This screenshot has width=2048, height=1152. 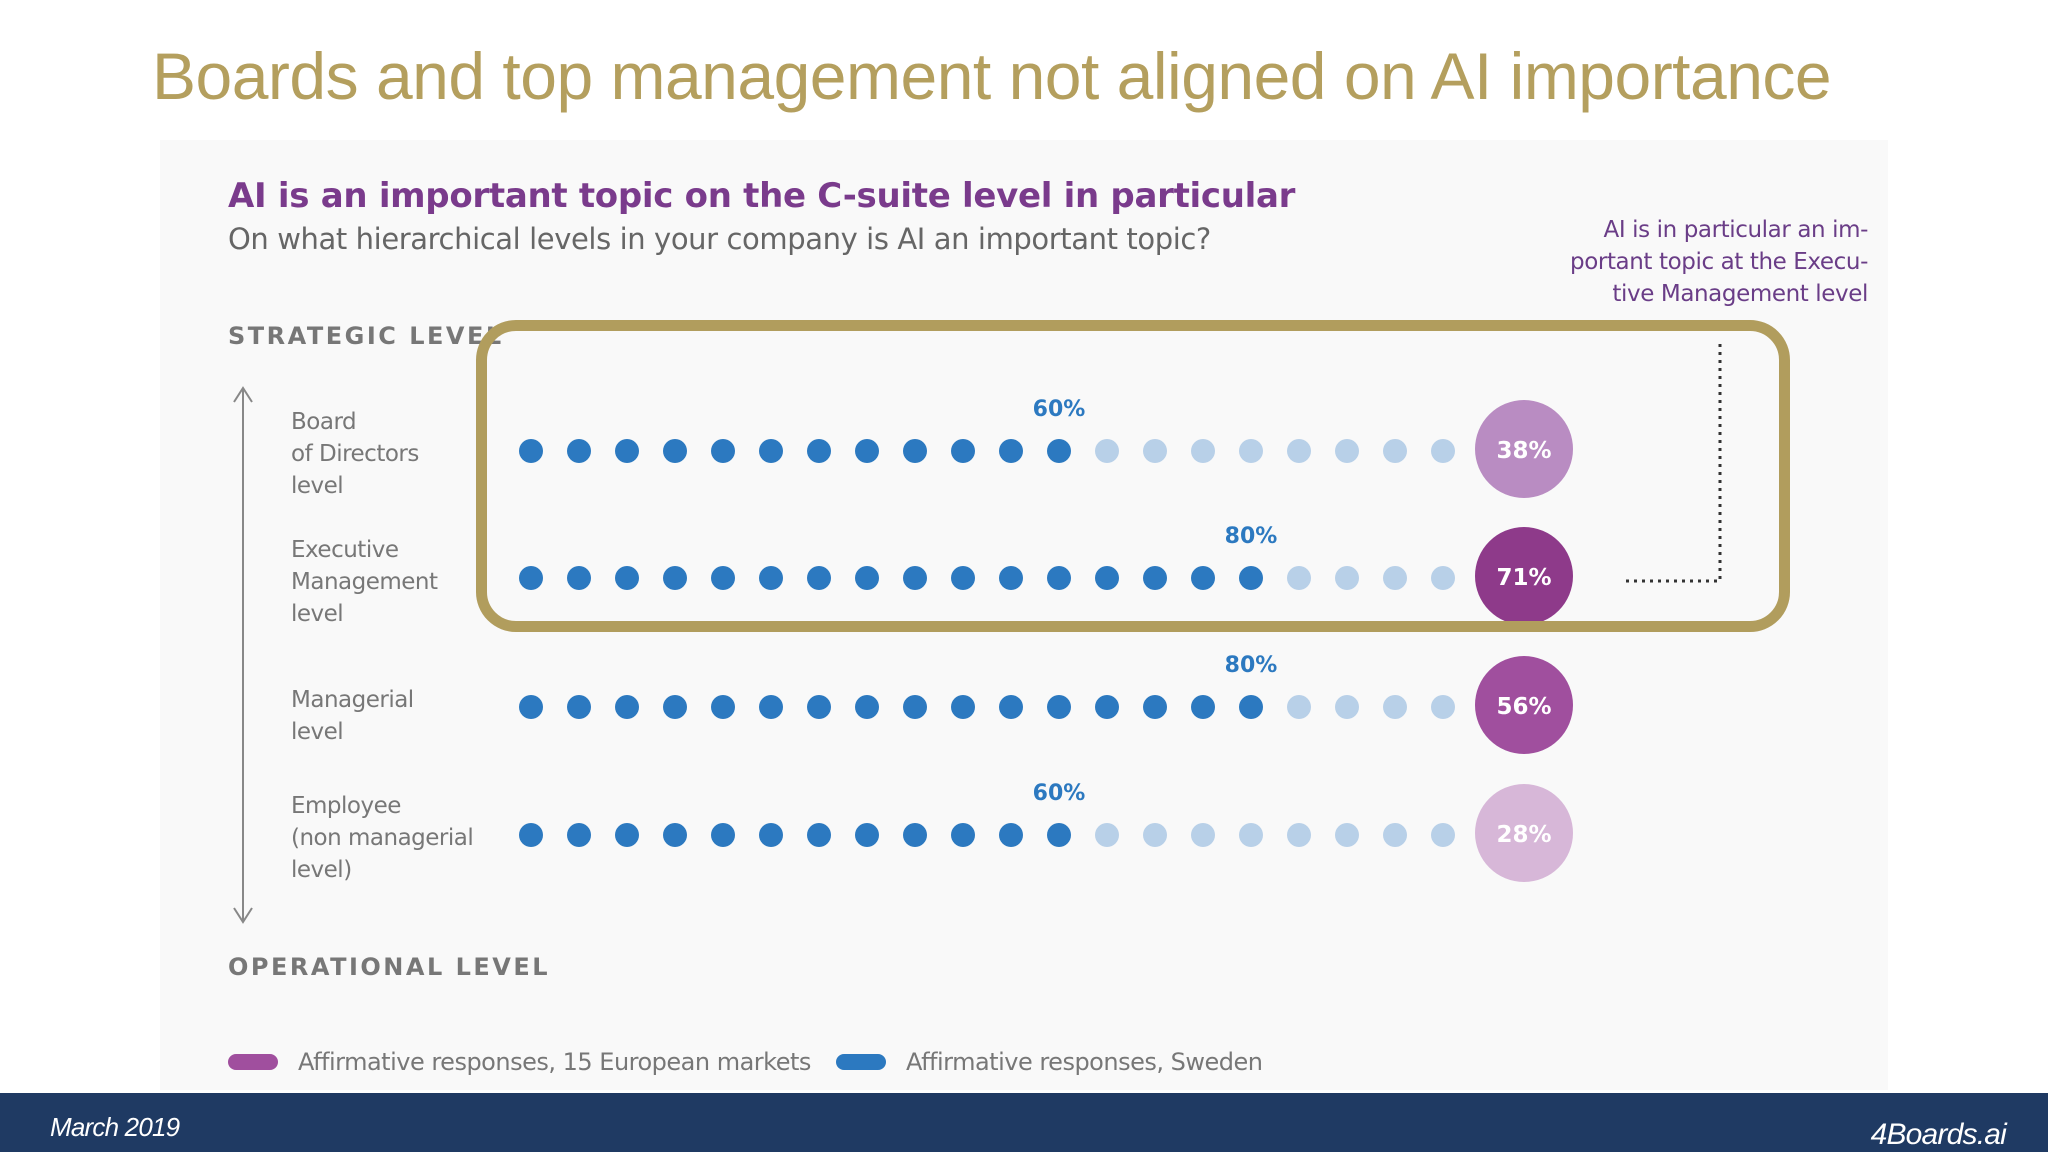 What do you see at coordinates (364, 582) in the screenshot?
I see `row-label-executive: Executive Management level` at bounding box center [364, 582].